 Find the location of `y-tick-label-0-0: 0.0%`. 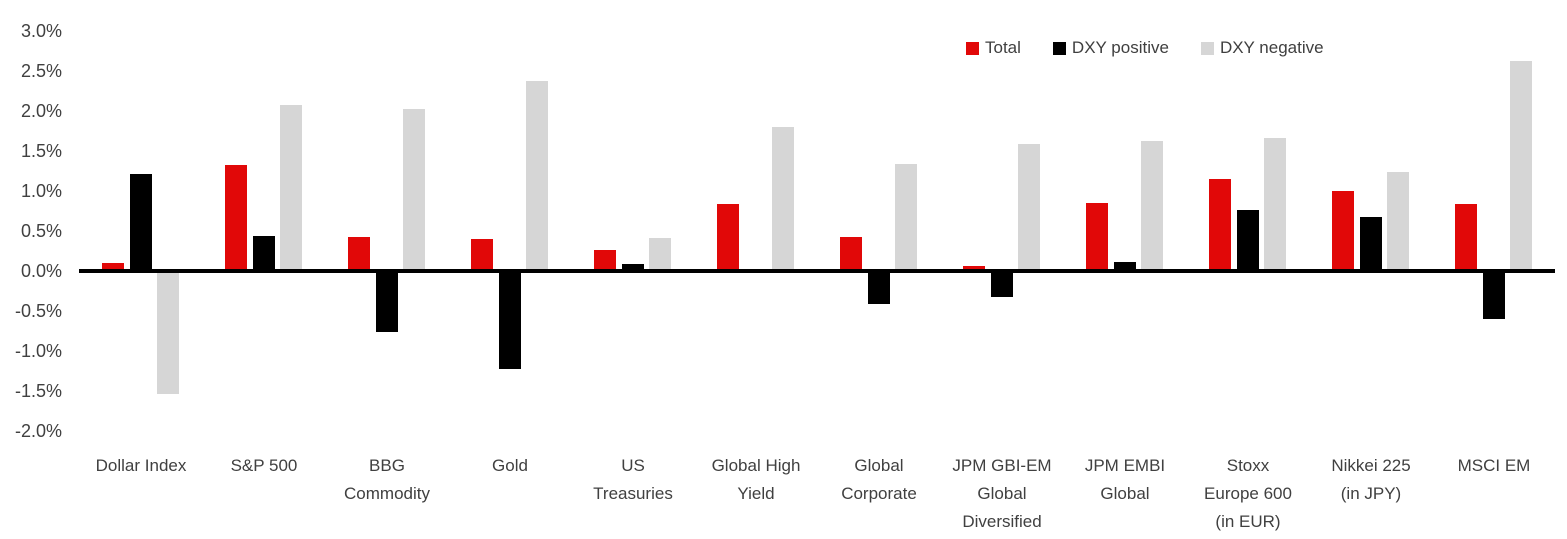

y-tick-label-0-0: 0.0% is located at coordinates (41, 271).